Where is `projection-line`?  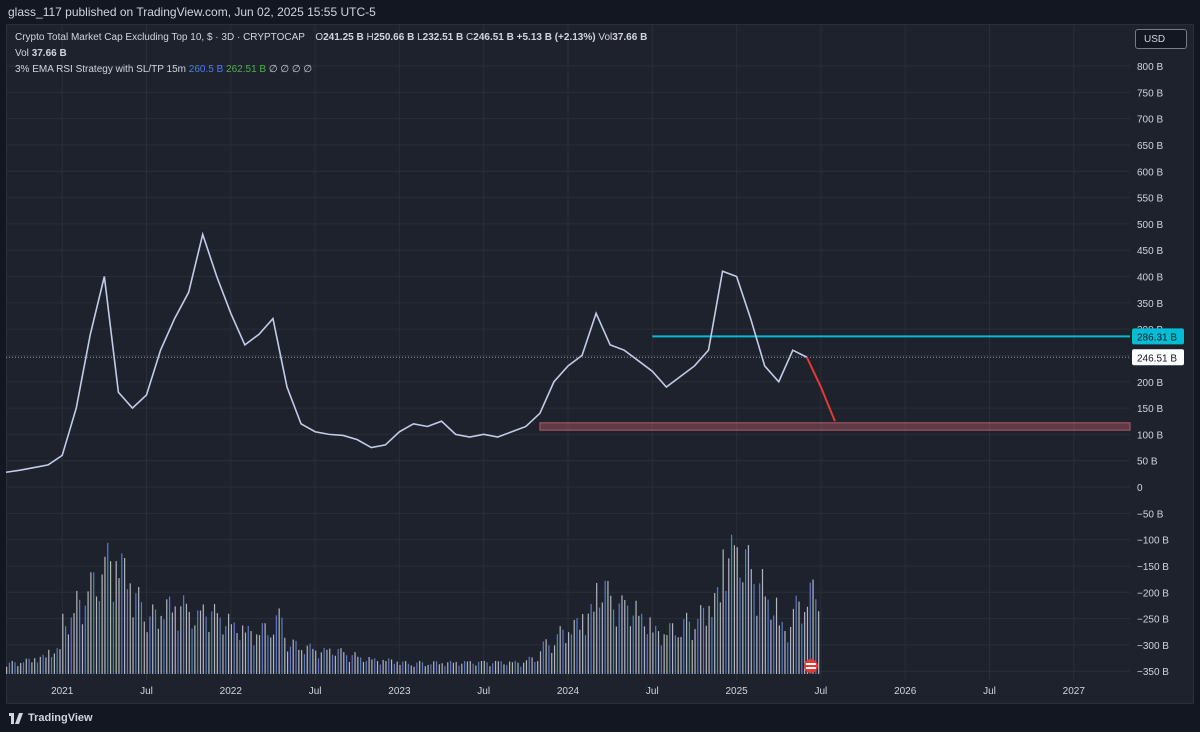
projection-line is located at coordinates (820, 389).